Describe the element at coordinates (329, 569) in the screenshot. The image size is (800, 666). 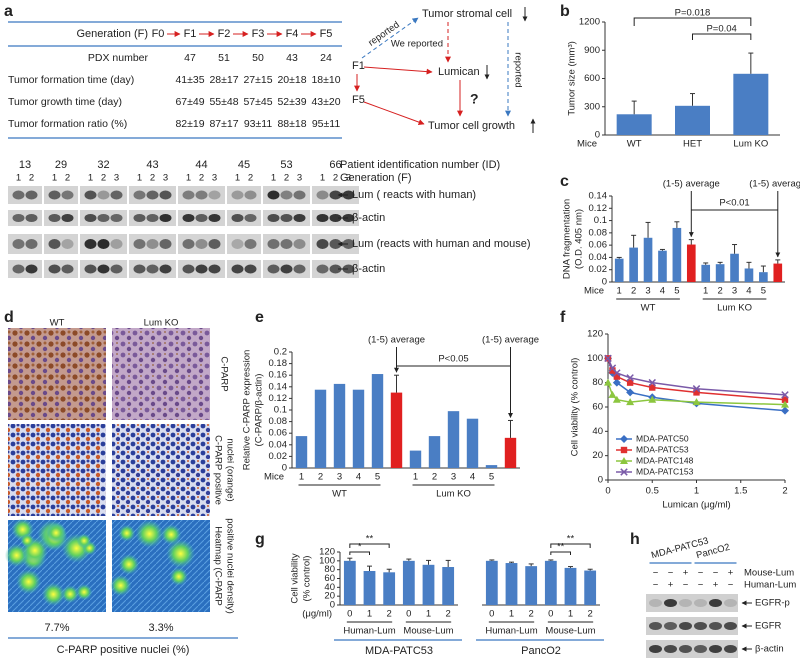
I see `y-tick-label: 80` at that location.